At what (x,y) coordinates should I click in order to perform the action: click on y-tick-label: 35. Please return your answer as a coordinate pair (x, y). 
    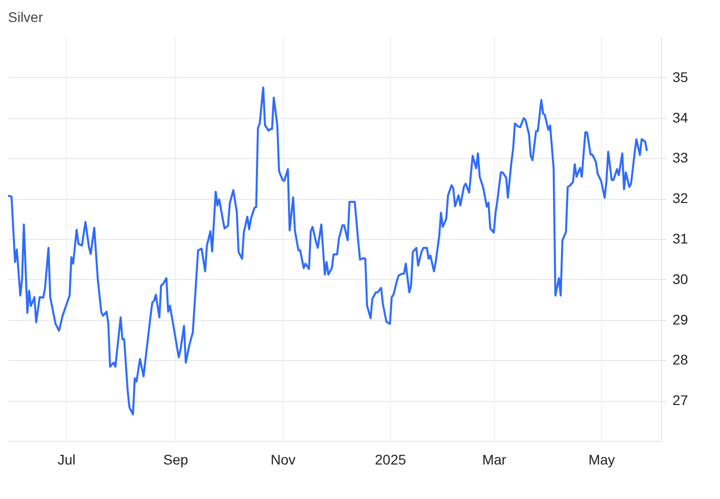
    Looking at the image, I should click on (680, 76).